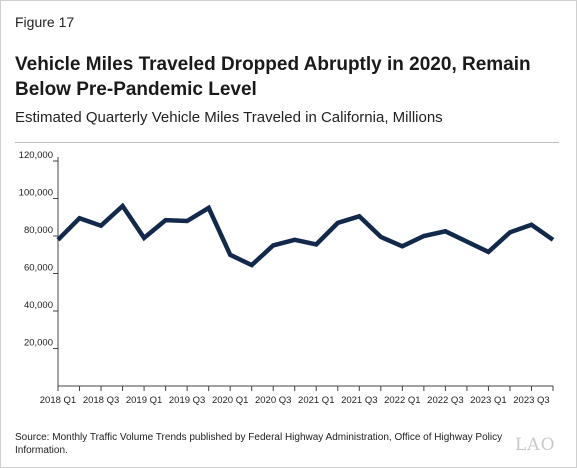 This screenshot has height=468, width=577. Describe the element at coordinates (38, 268) in the screenshot. I see `y-tick-label: 60,000` at that location.